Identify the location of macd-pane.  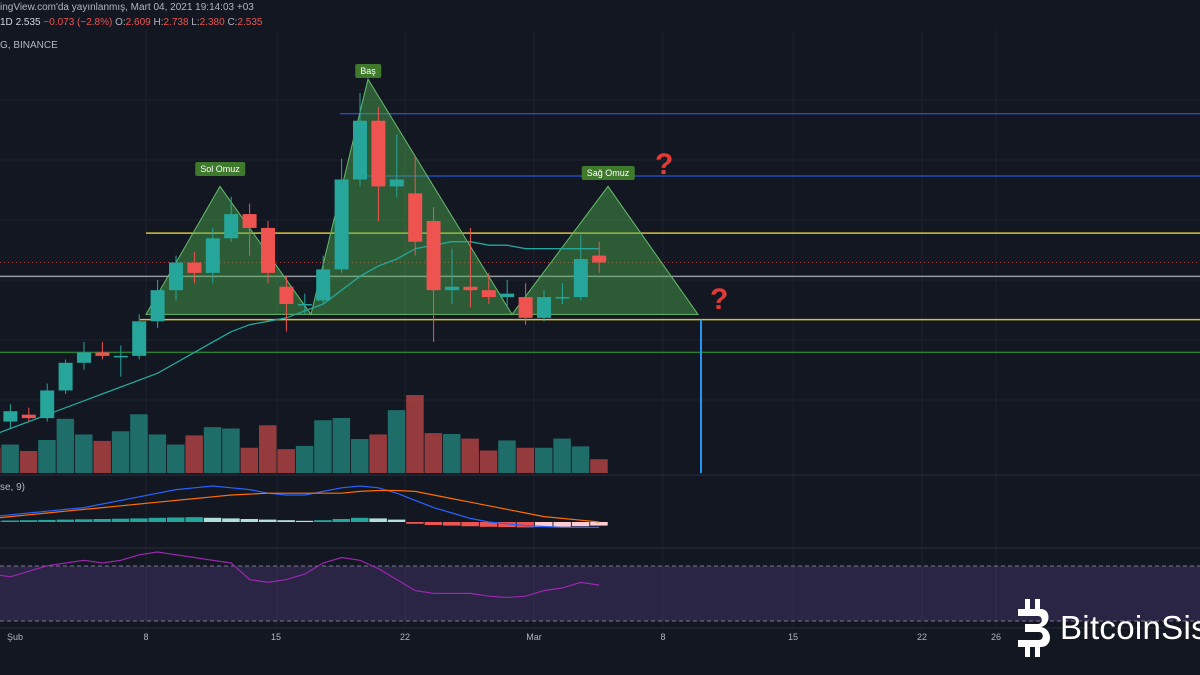
(304, 507).